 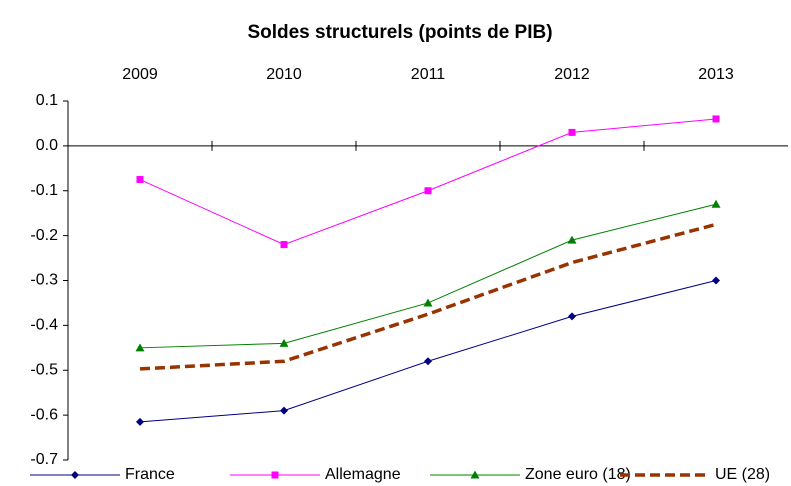 I want to click on y-tick-label: 0.0, so click(x=47, y=145).